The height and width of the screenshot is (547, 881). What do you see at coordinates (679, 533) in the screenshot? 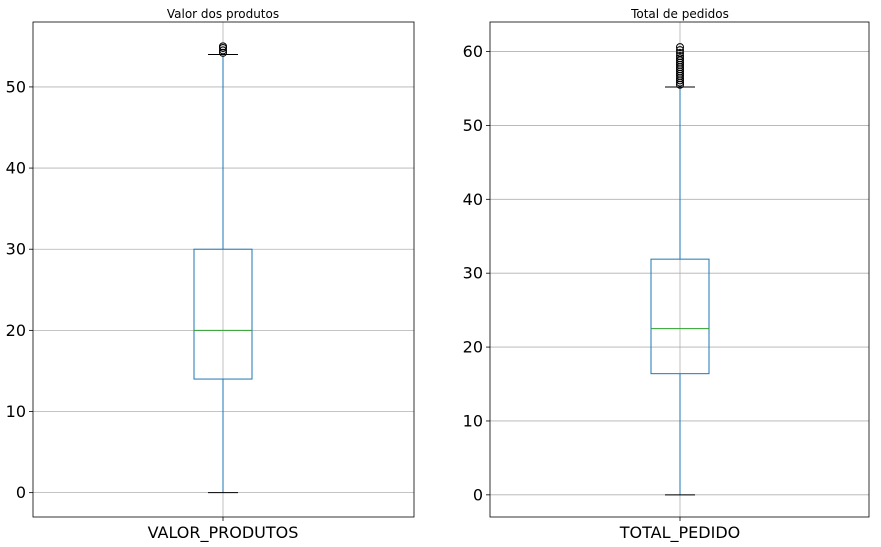
I see `x-category-label-total-pedido: TOTAL_PEDIDO` at bounding box center [679, 533].